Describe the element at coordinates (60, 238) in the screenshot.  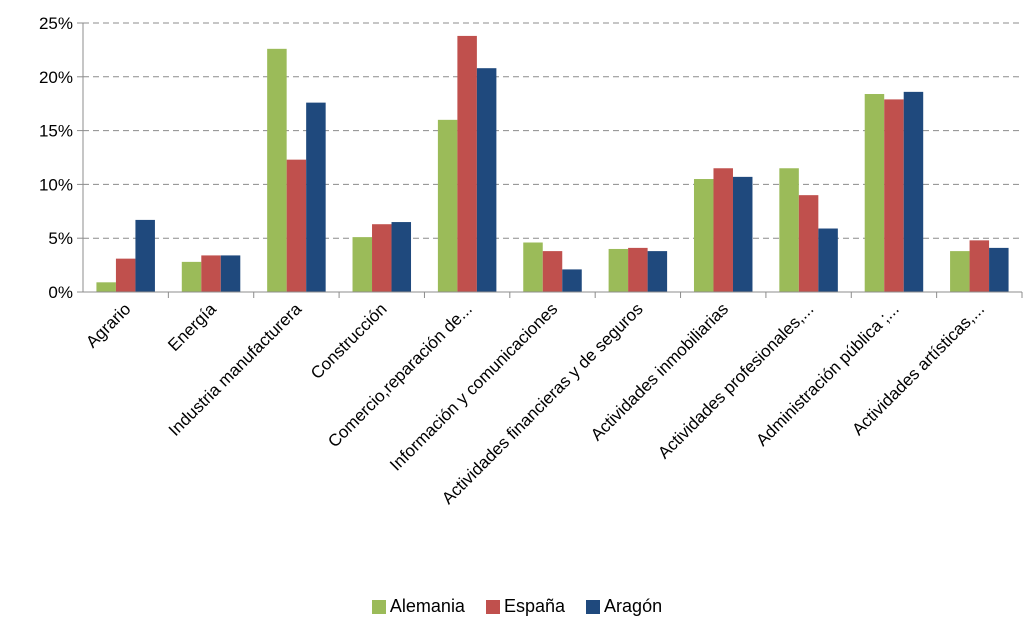
I see `y-tick-label: 5%` at that location.